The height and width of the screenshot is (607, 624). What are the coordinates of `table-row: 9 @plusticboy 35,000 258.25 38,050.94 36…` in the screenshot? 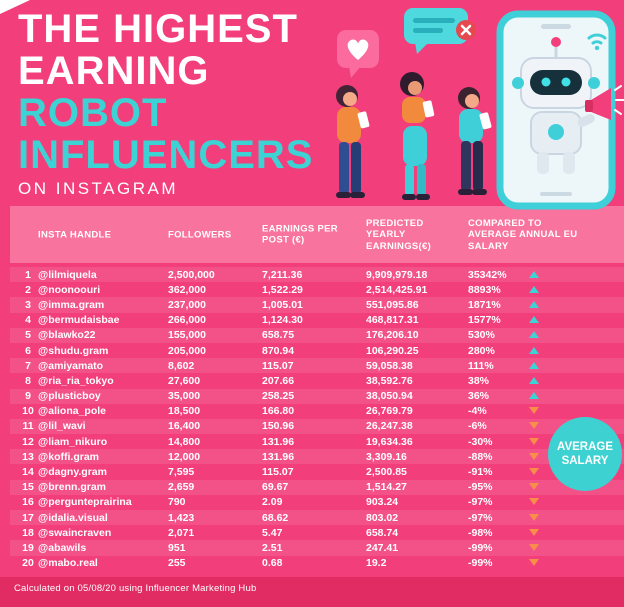 It's located at (317, 396).